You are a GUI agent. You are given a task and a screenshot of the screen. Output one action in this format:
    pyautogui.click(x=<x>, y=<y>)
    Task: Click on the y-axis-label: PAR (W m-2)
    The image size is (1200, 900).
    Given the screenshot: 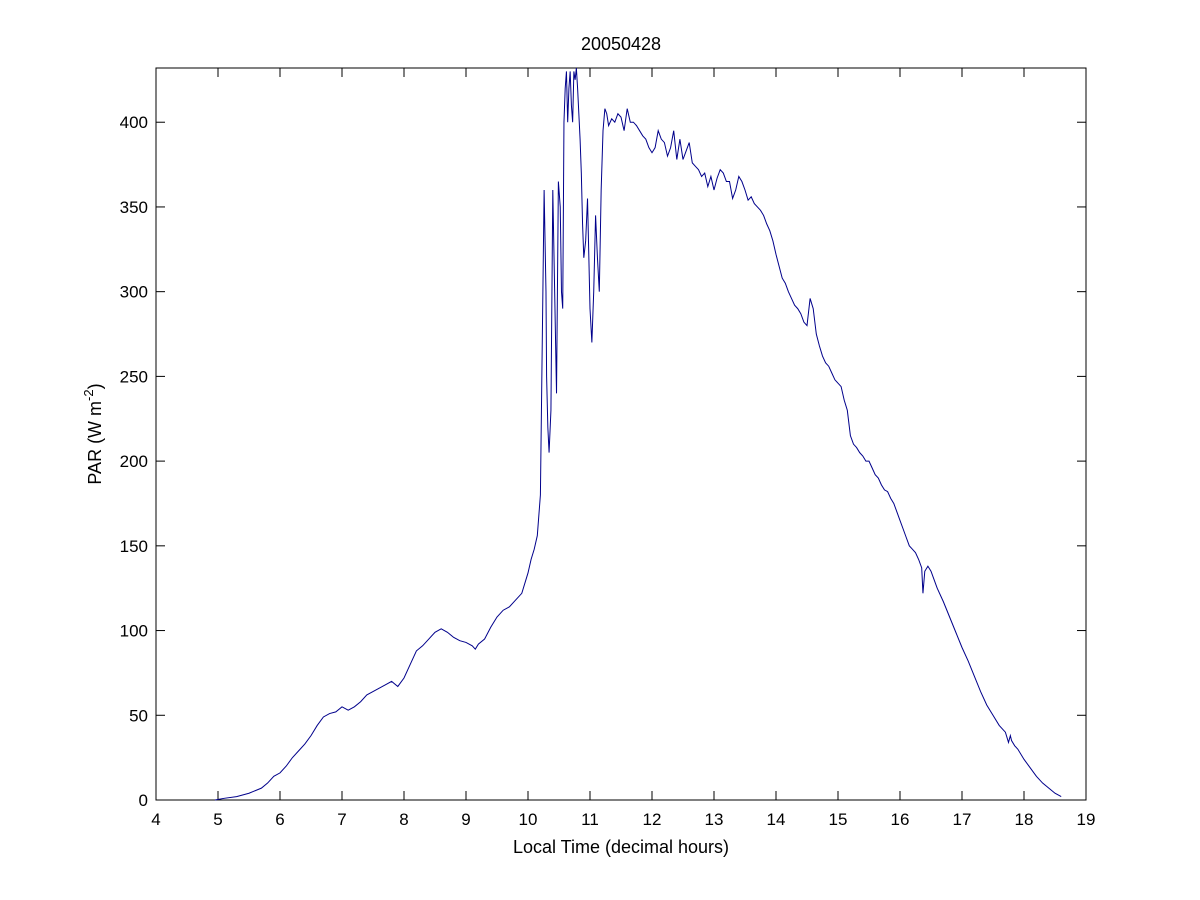 What is the action you would take?
    pyautogui.click(x=93, y=433)
    